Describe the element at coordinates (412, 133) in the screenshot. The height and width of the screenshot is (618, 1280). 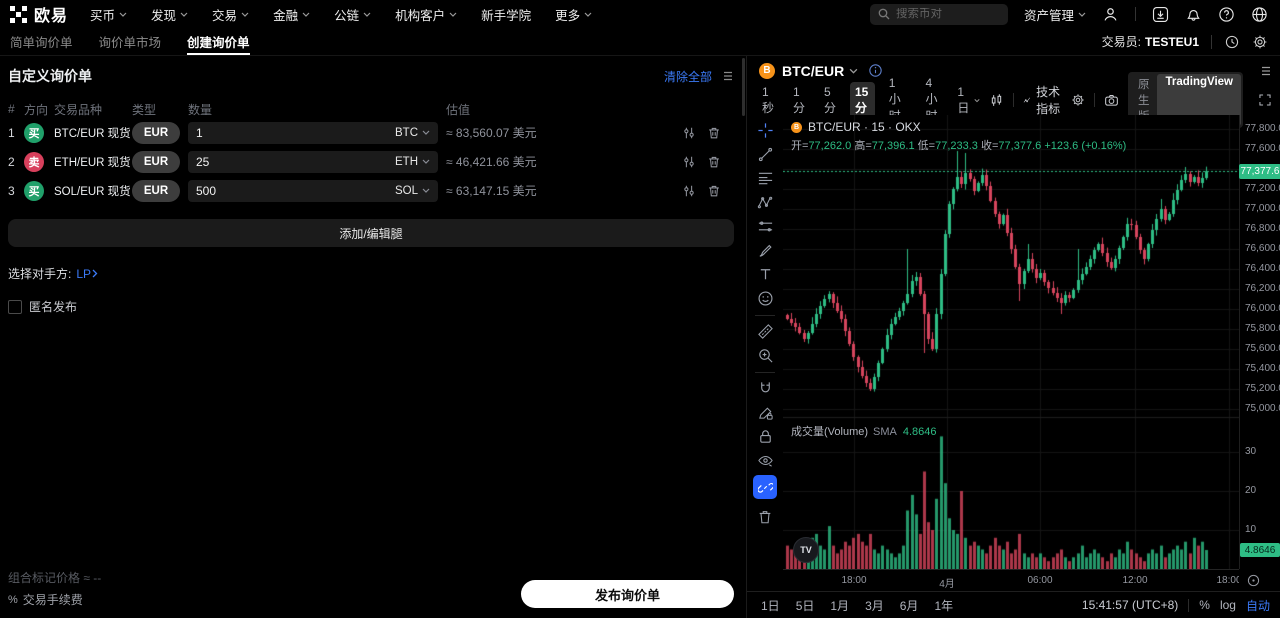
I see `unit-dropdown: BTC` at that location.